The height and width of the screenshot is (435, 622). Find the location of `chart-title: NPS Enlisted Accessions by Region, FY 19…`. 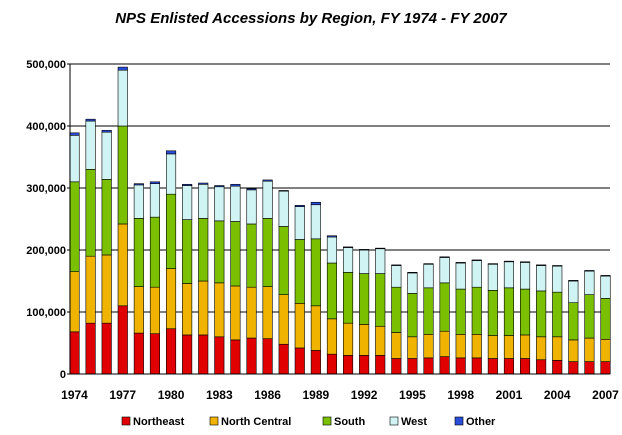

chart-title: NPS Enlisted Accessions by Region, FY 19… is located at coordinates (311, 18).